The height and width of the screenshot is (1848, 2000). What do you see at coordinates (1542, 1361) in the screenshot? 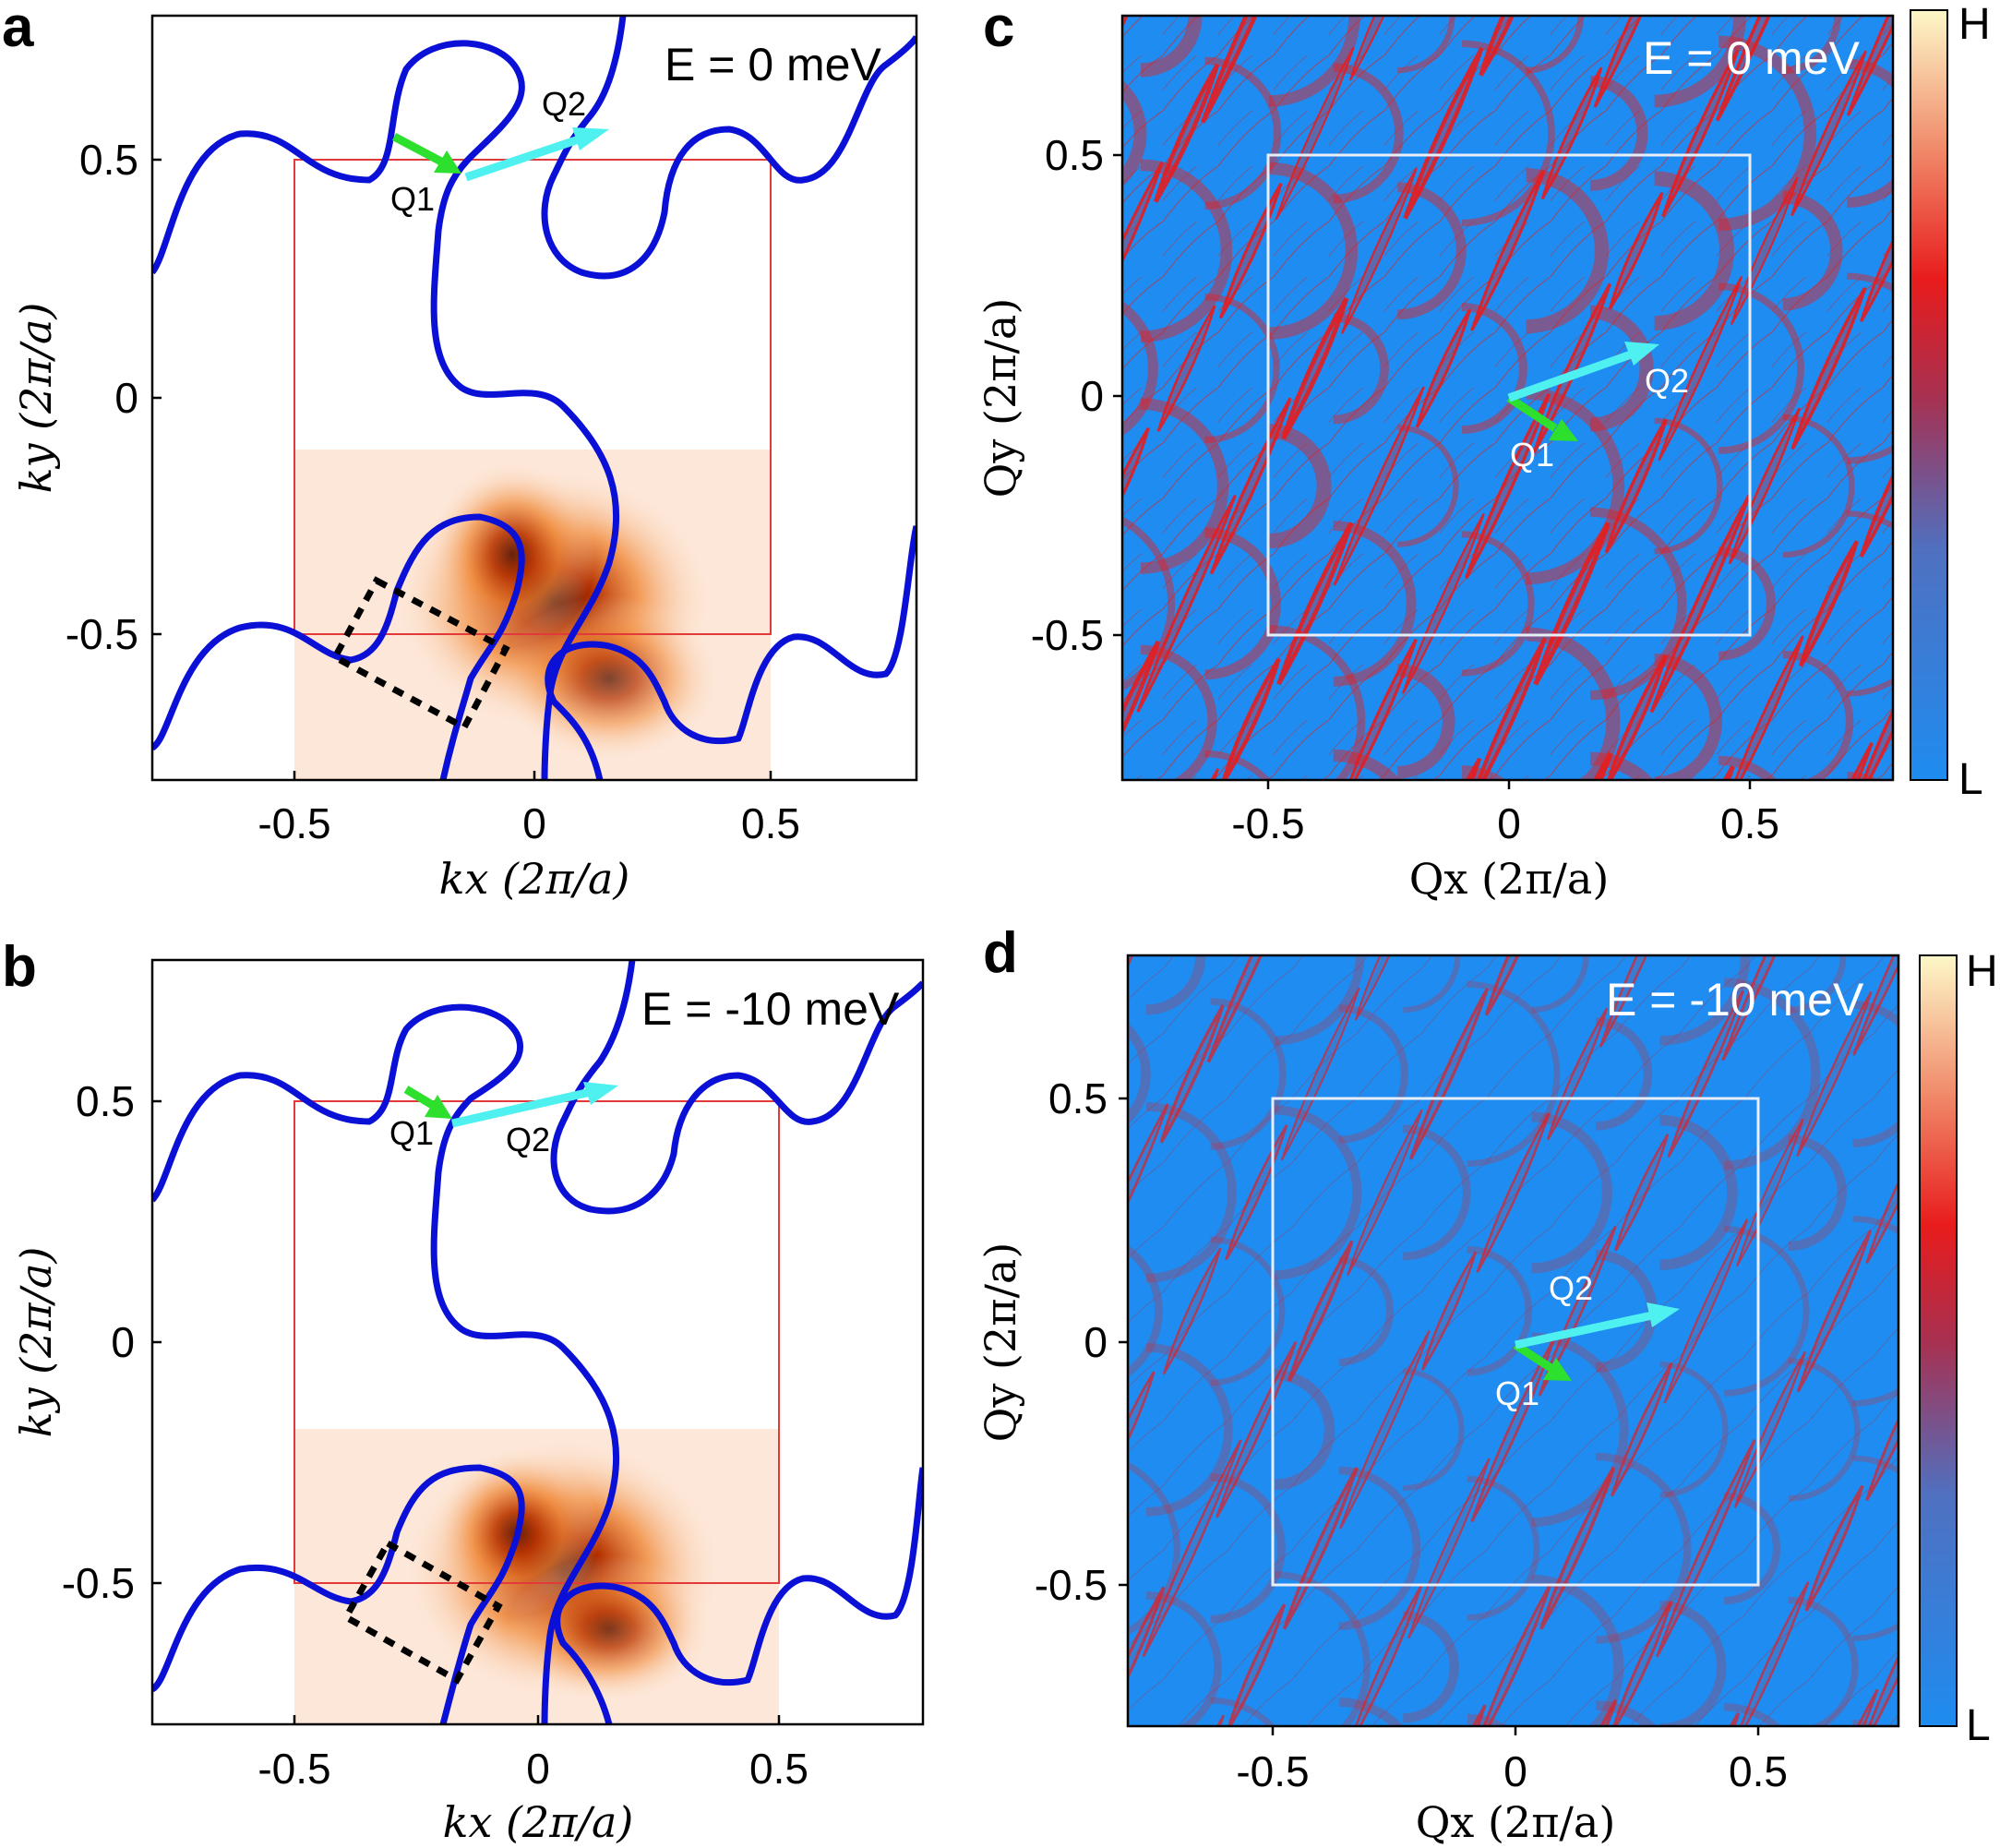
I see `q1-vector` at bounding box center [1542, 1361].